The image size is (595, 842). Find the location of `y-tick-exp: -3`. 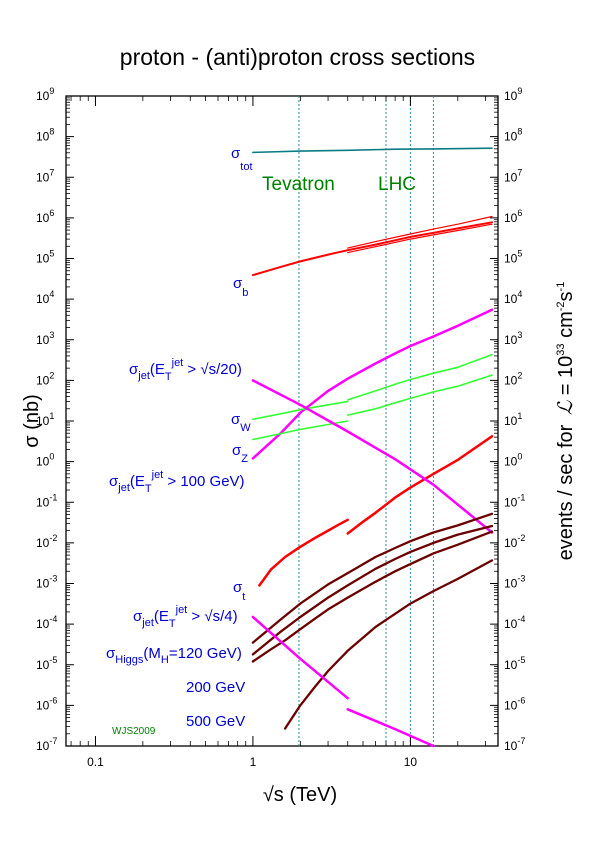

y-tick-exp: -3 is located at coordinates (53, 579).